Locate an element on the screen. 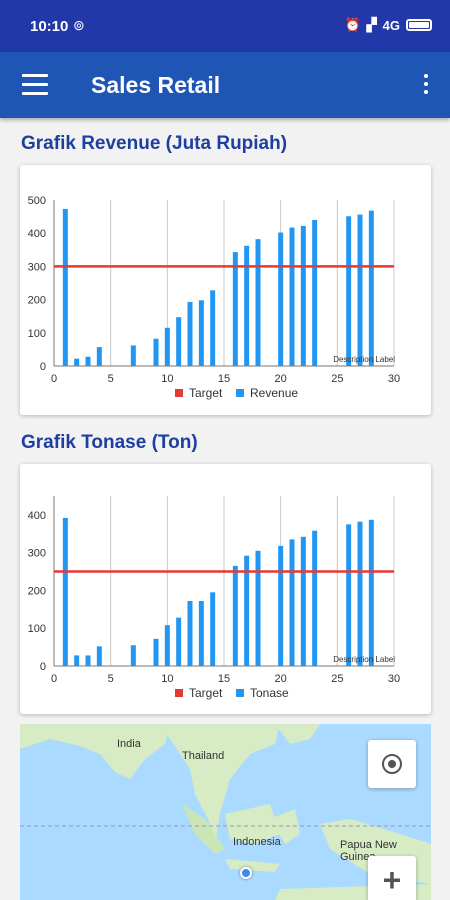 This screenshot has width=450, height=900. tonase-section-title: Grafik Tonase (Ton) is located at coordinates (109, 442).